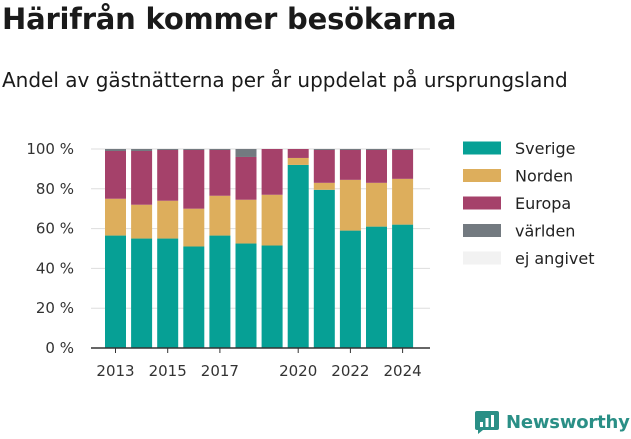 Image resolution: width=631 pixels, height=439 pixels. What do you see at coordinates (350, 371) in the screenshot?
I see `x-tick-label: 2022` at bounding box center [350, 371].